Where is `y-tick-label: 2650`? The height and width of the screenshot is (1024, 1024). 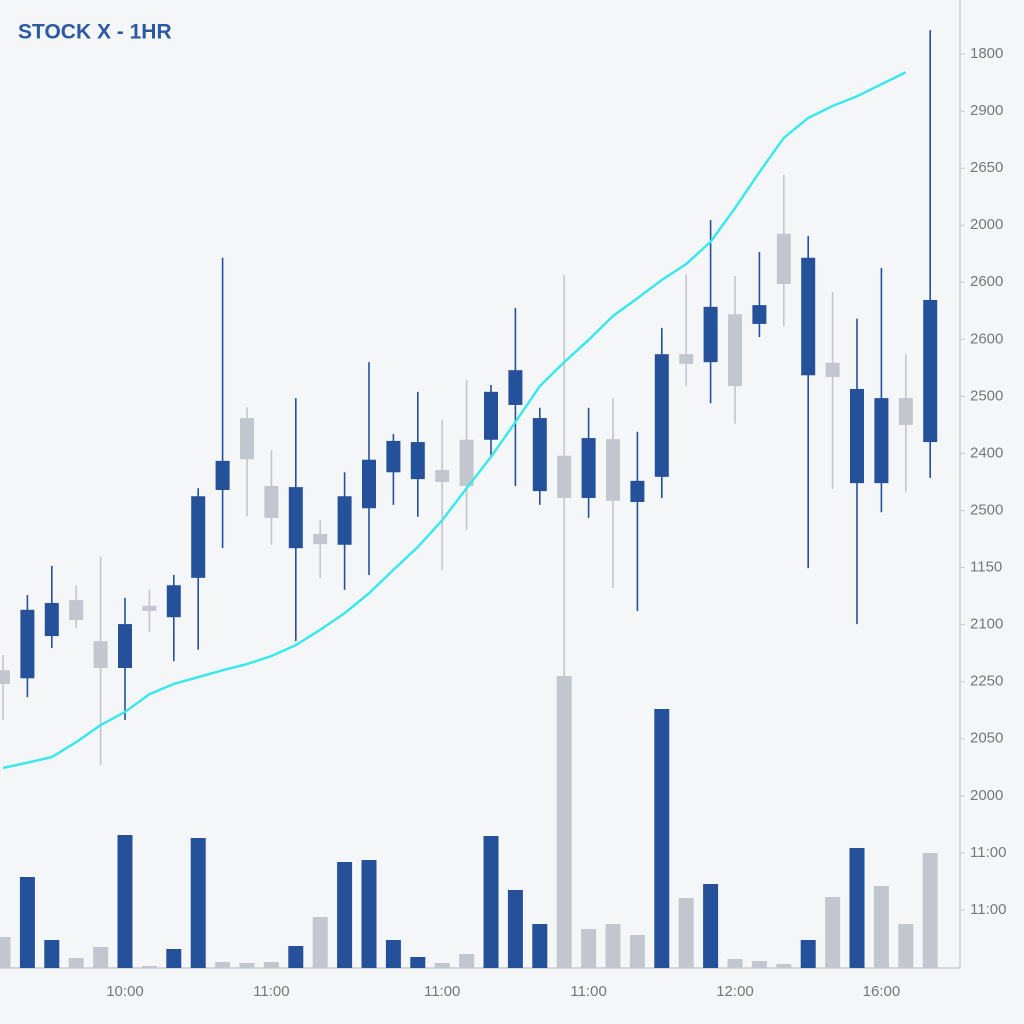 y-tick-label: 2650 is located at coordinates (986, 167).